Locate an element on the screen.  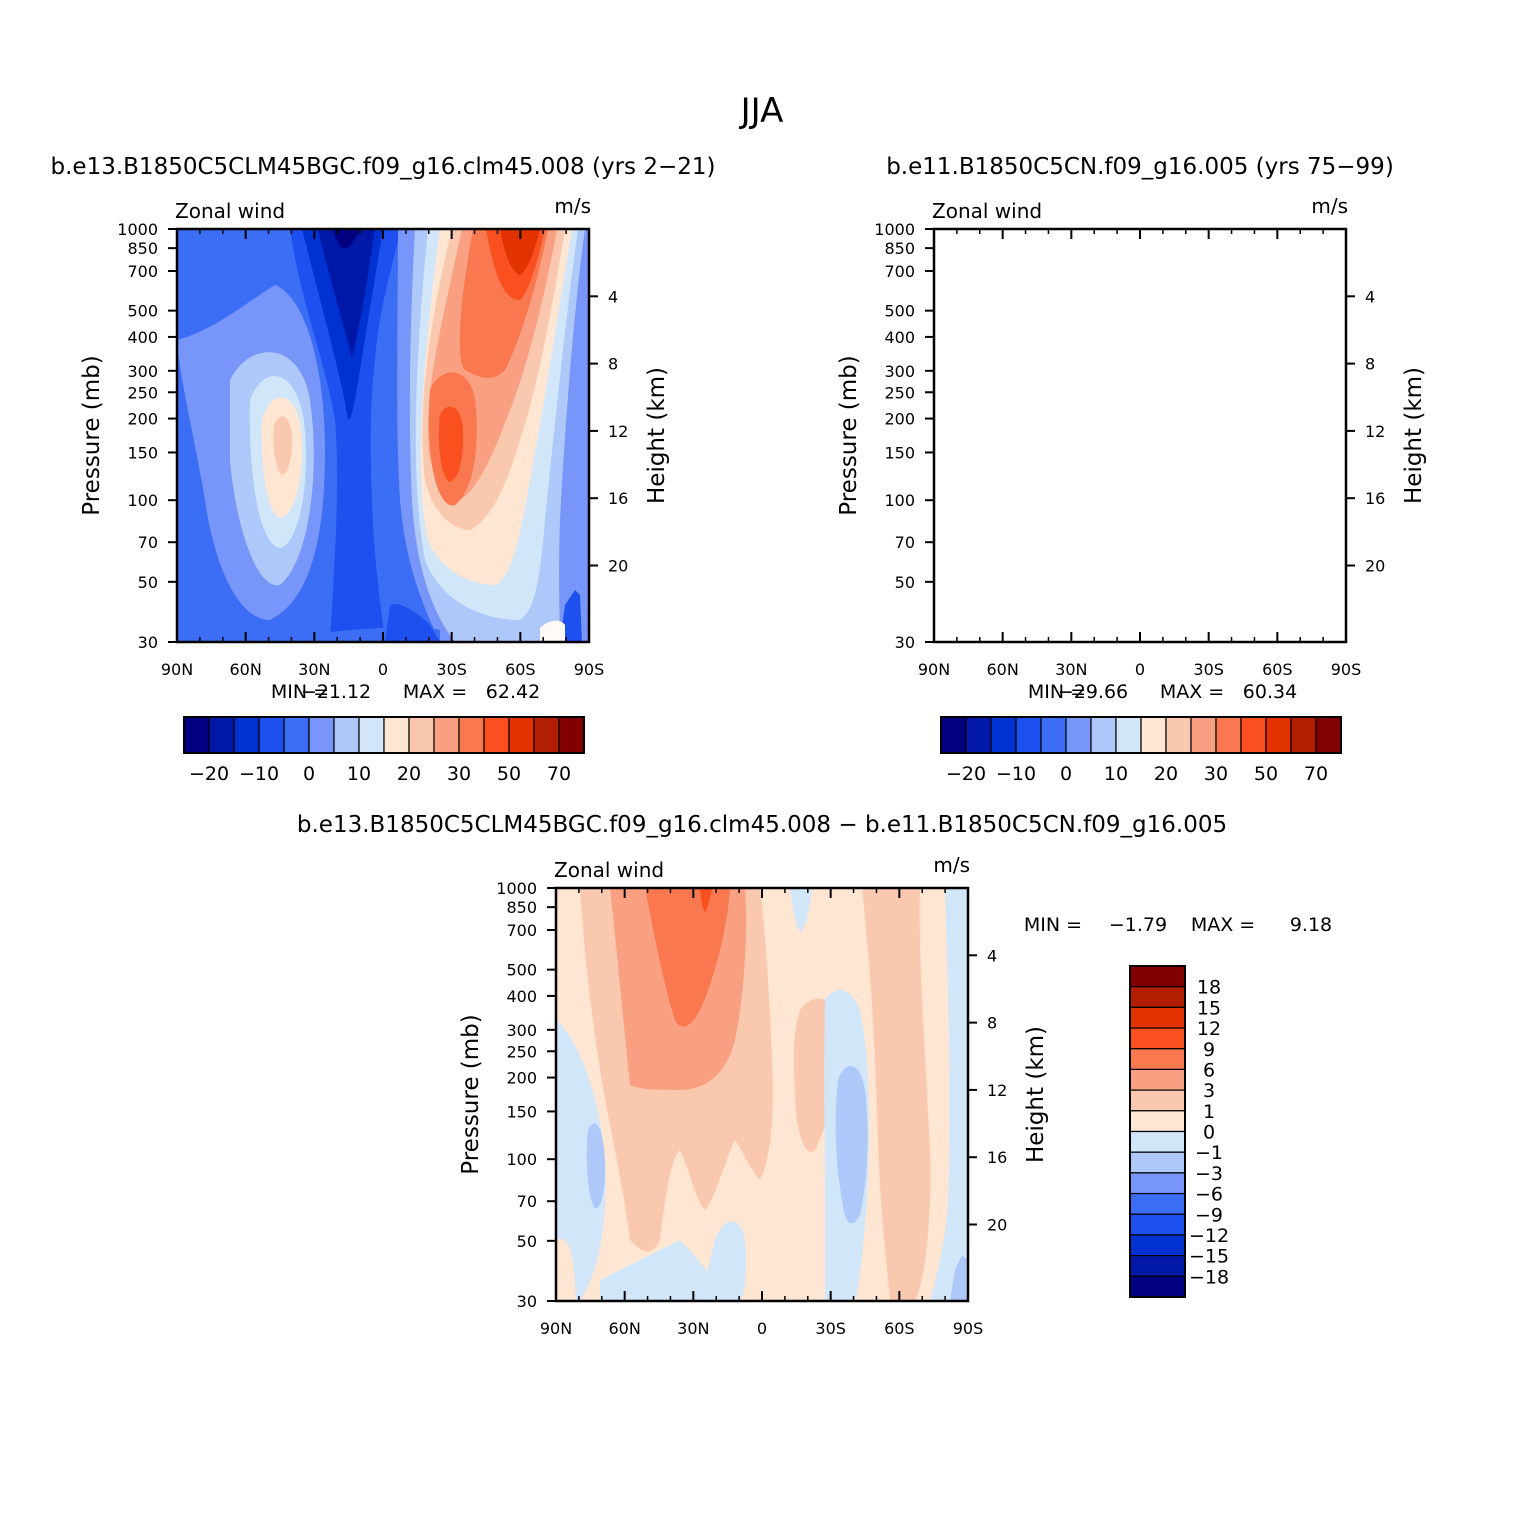
panel-1-max-label: MAX = is located at coordinates (435, 692).